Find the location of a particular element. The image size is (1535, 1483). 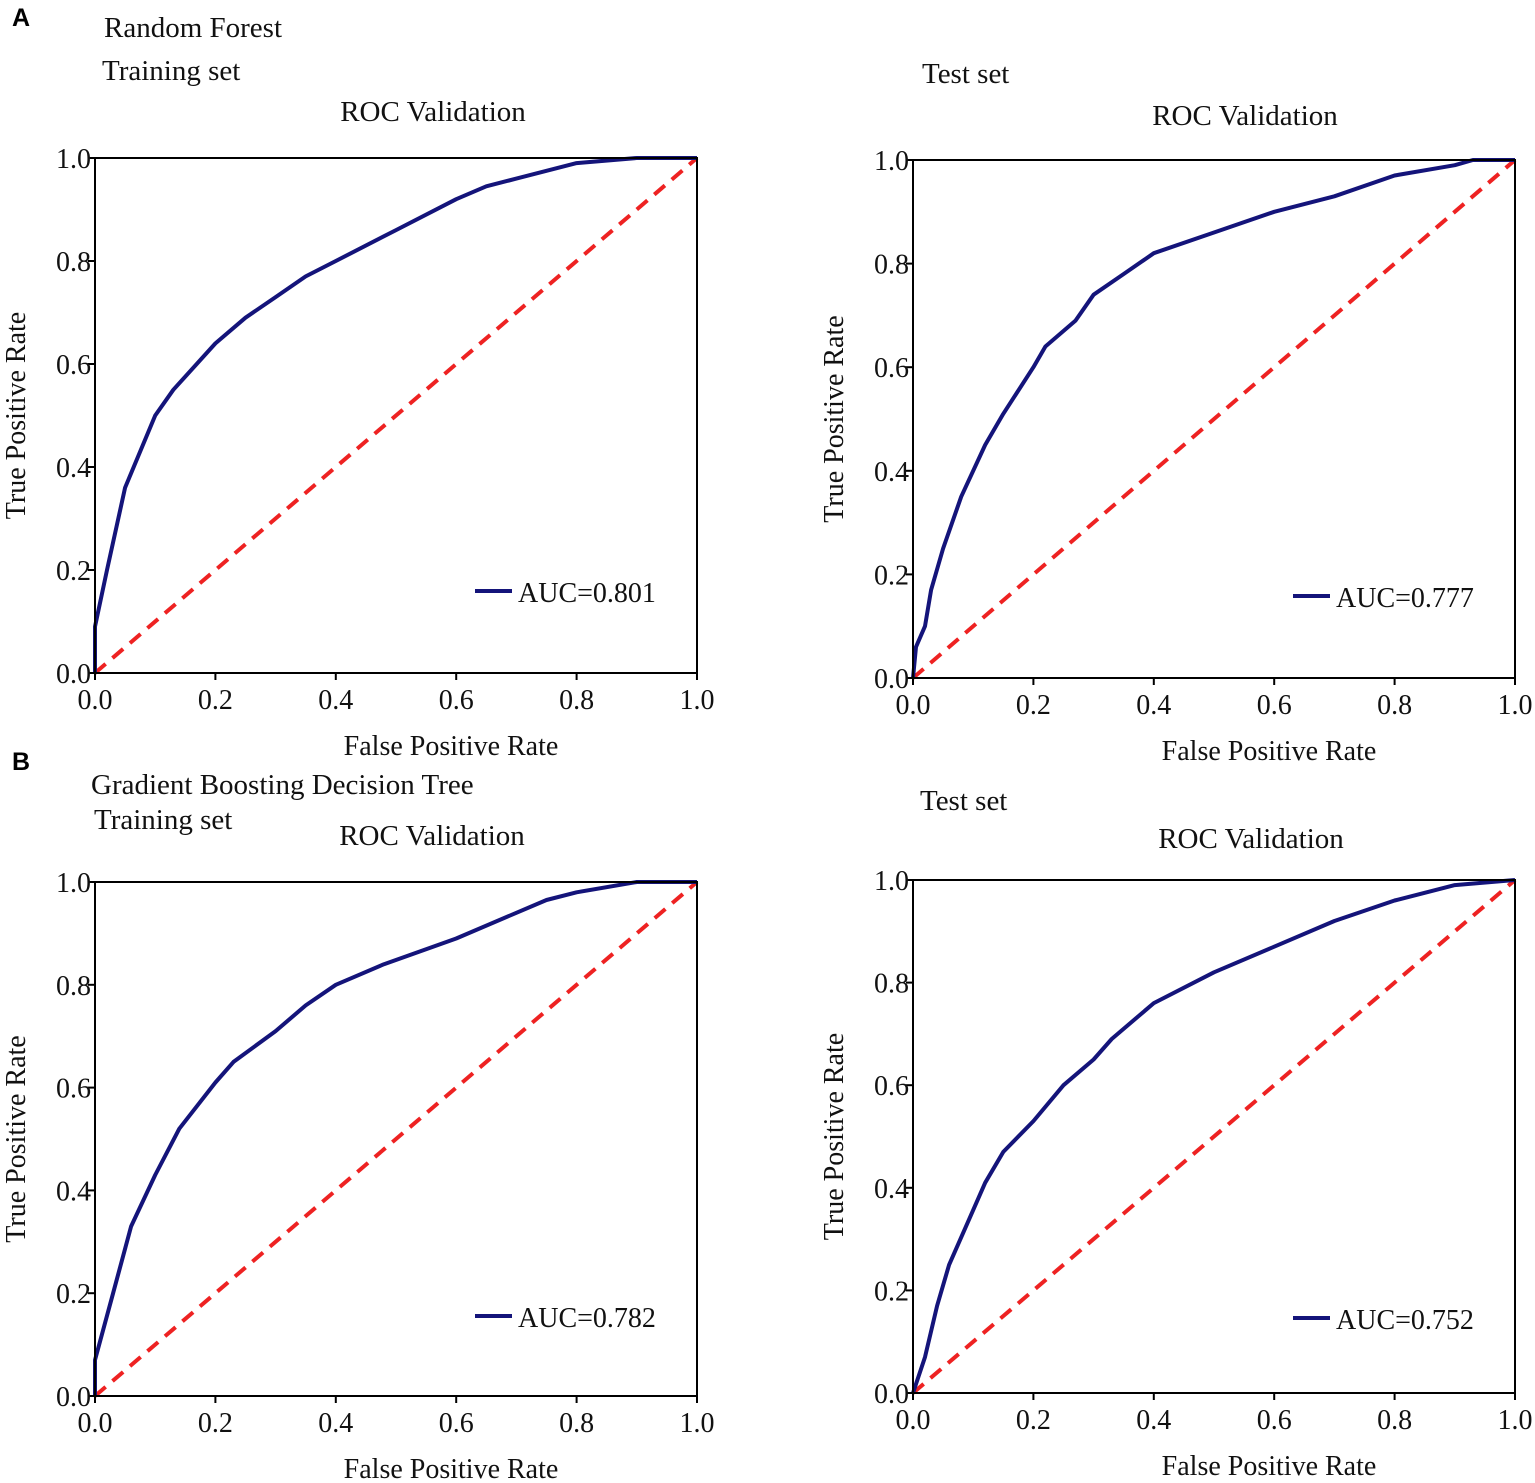

panel-a-test-label: Test set is located at coordinates (965, 74).